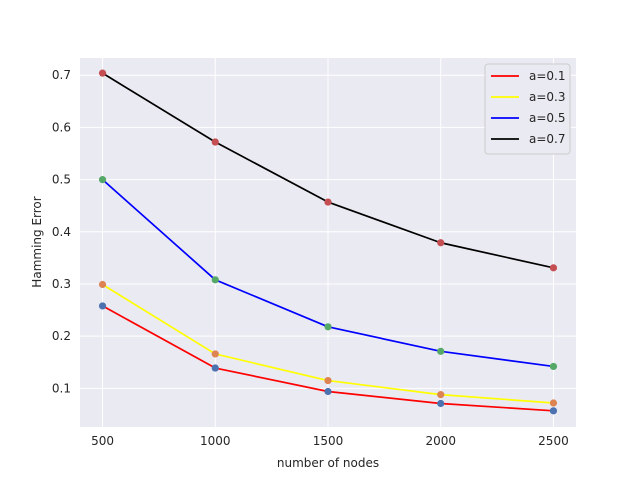  What do you see at coordinates (547, 97) in the screenshot?
I see `legend-label: a=0.3` at bounding box center [547, 97].